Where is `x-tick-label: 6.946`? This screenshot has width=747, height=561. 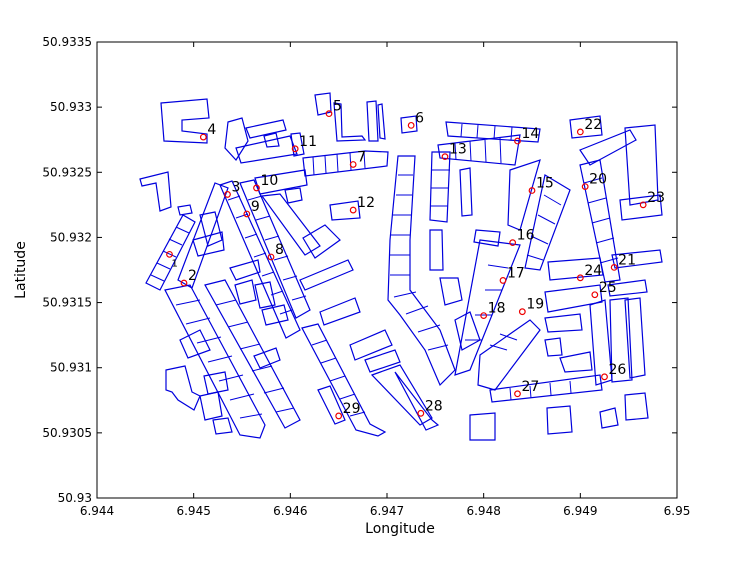
x-tick-label: 6.946 is located at coordinates (290, 511).